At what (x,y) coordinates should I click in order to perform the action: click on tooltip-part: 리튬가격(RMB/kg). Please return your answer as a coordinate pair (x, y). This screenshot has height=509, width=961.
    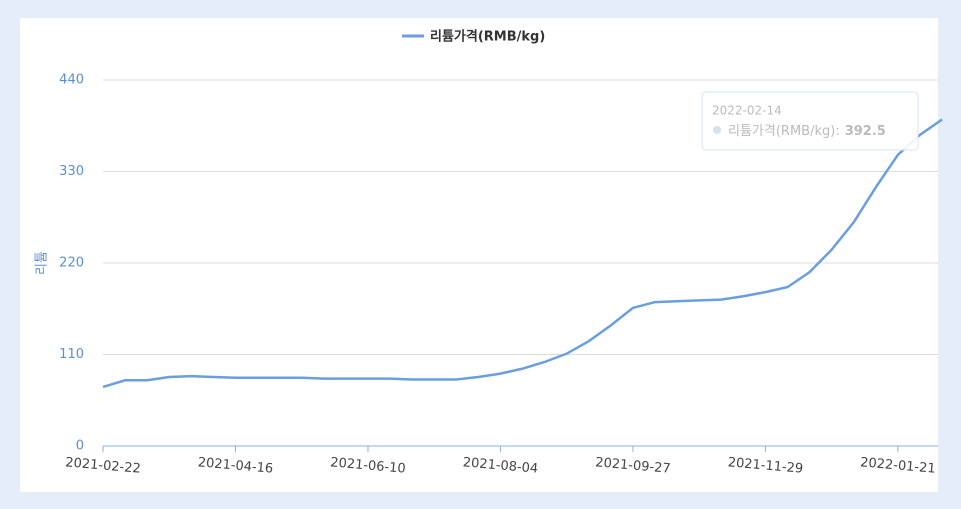
    Looking at the image, I should click on (781, 131).